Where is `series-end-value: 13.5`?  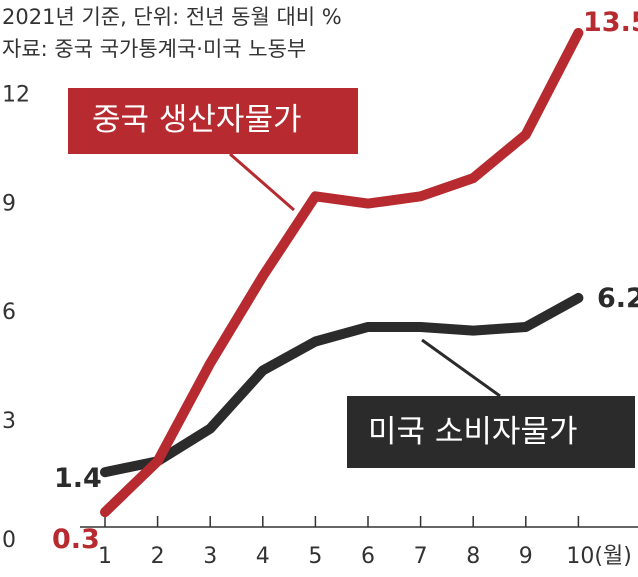 series-end-value: 13.5 is located at coordinates (610, 22).